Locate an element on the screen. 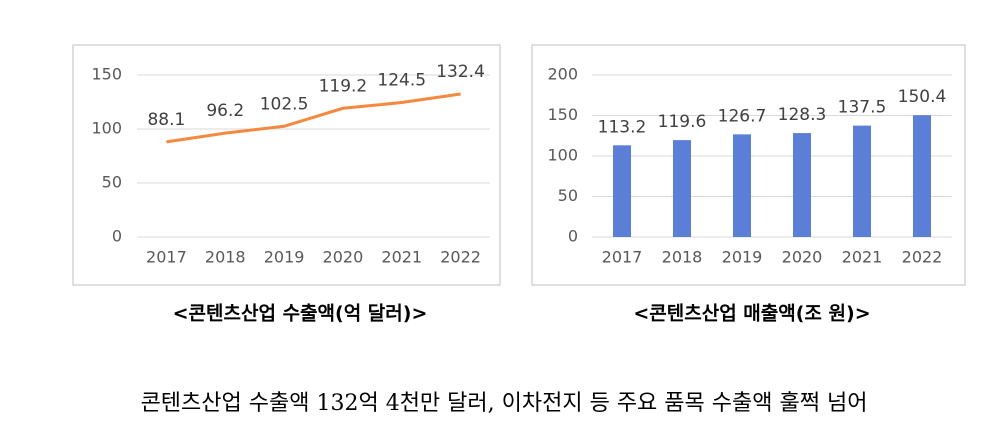 This screenshot has height=443, width=1008. data-label: 126.7 is located at coordinates (742, 116).